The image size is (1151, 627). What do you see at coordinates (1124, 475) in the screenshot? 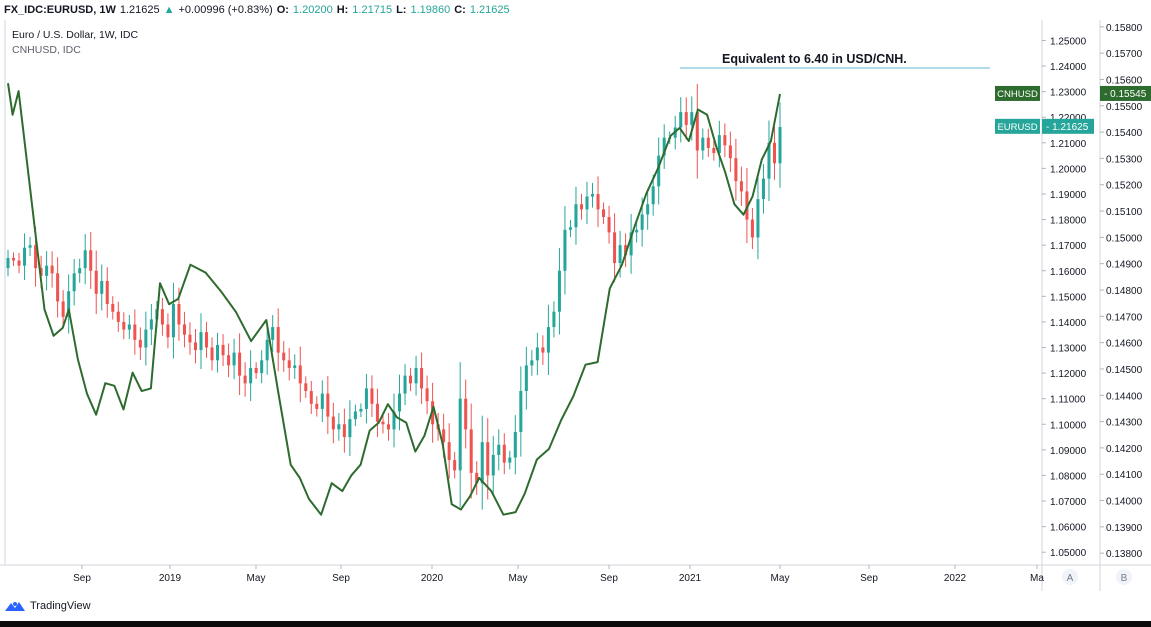
I see `right-axis-label: 0.14100` at bounding box center [1124, 475].